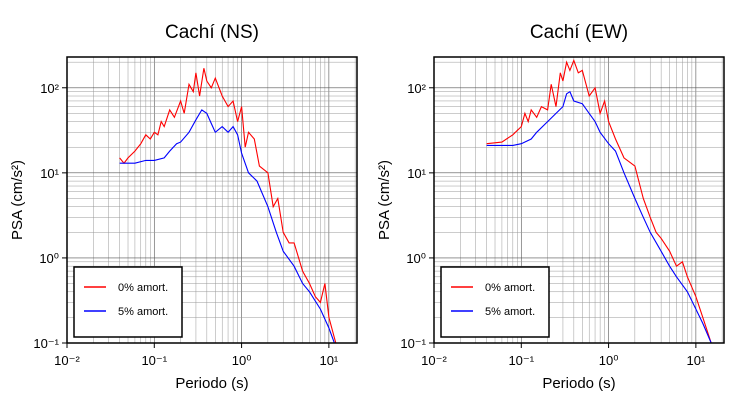 This screenshot has width=730, height=405. I want to click on chart-title: Cachí (NS), so click(212, 32).